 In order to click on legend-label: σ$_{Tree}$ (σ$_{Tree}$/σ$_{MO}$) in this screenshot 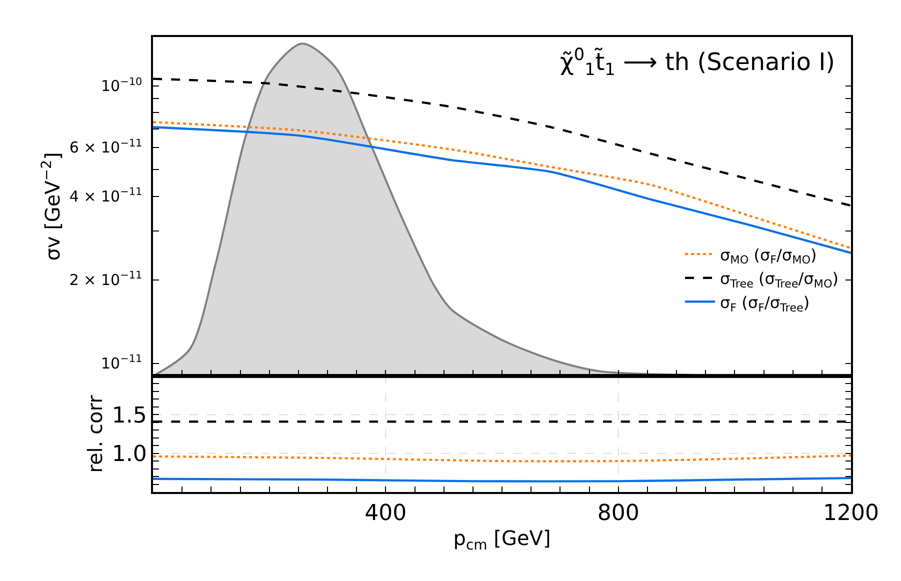, I will do `click(779, 279)`.